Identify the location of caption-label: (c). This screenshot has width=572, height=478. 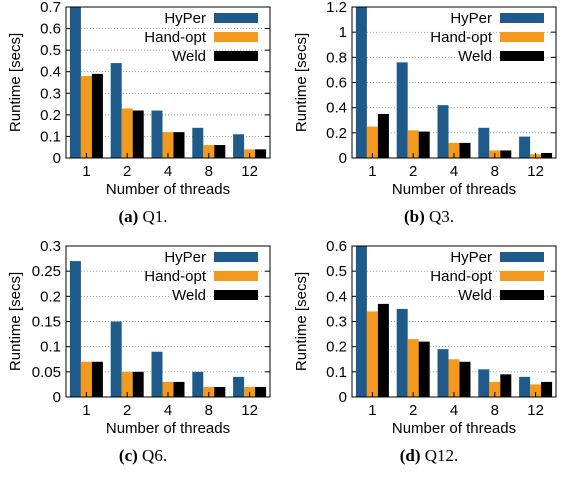
(128, 455).